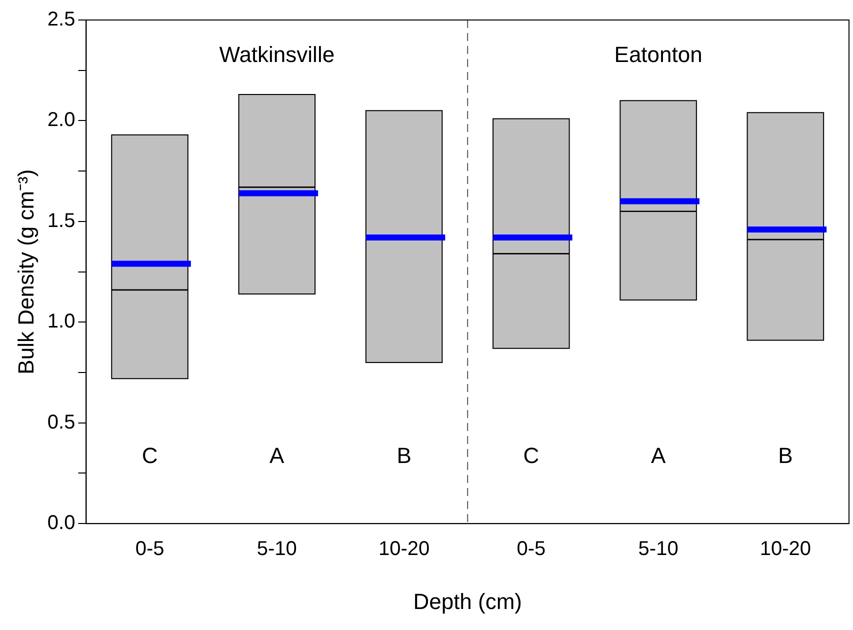 This screenshot has height=630, width=853. I want to click on y-tick-label: 1.0, so click(61, 321).